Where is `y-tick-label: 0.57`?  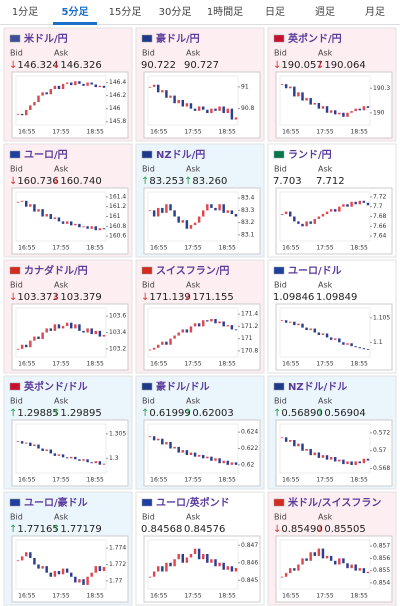
y-tick-label: 0.57 is located at coordinates (380, 450).